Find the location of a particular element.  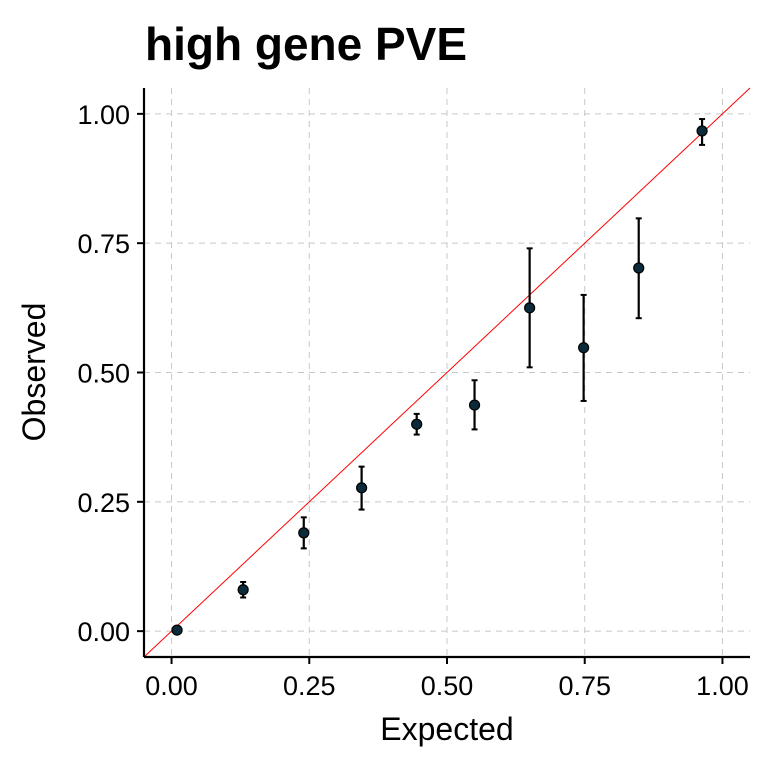

chart-title: high gene PVE is located at coordinates (306, 44).